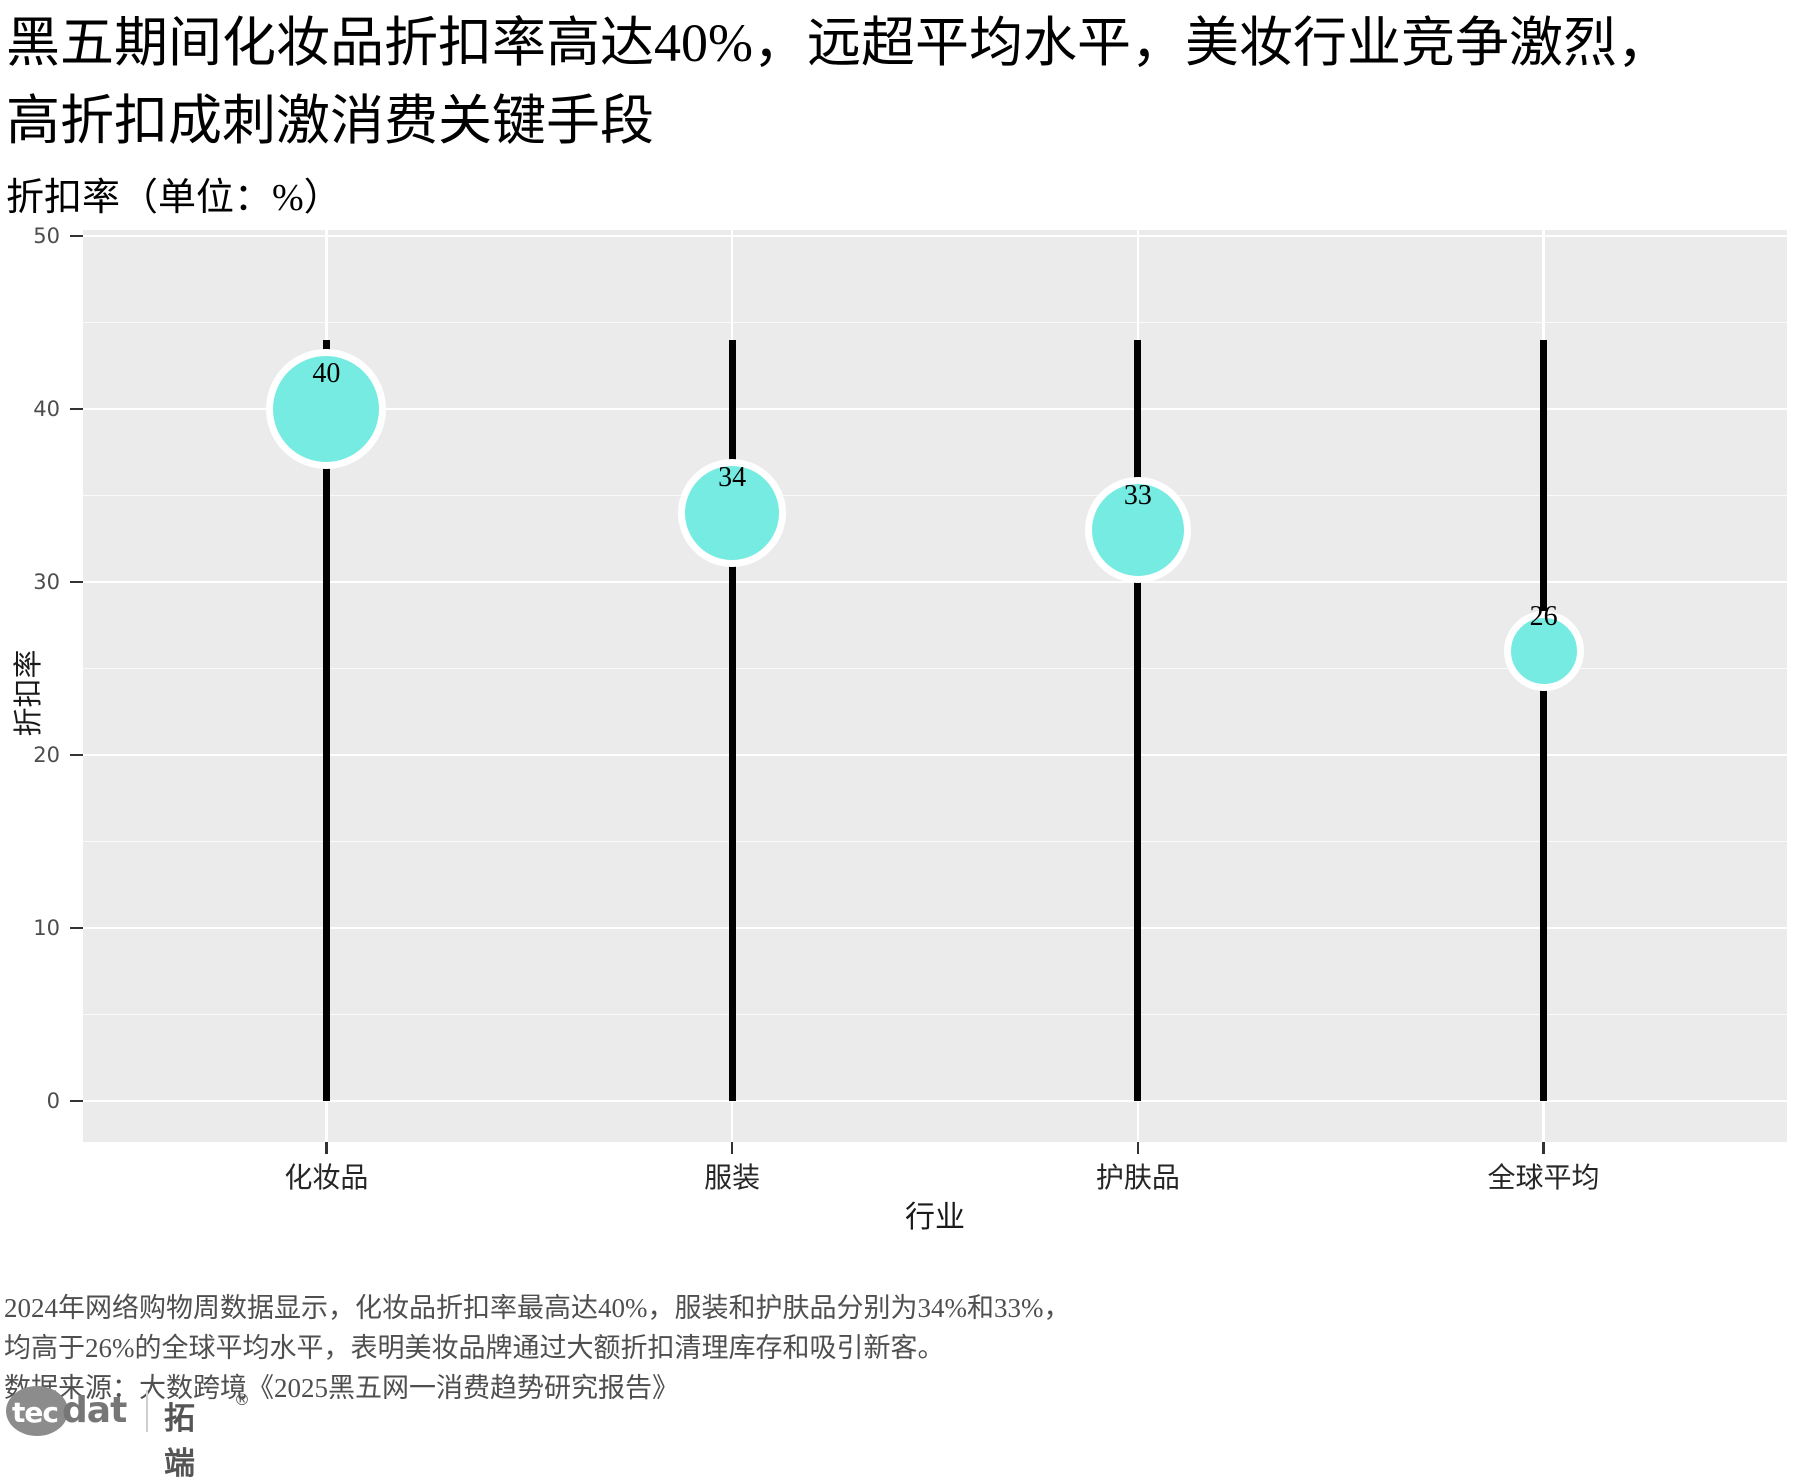 This screenshot has width=1800, height=1483. What do you see at coordinates (29, 693) in the screenshot?
I see `y-axis-title: 折扣率` at bounding box center [29, 693].